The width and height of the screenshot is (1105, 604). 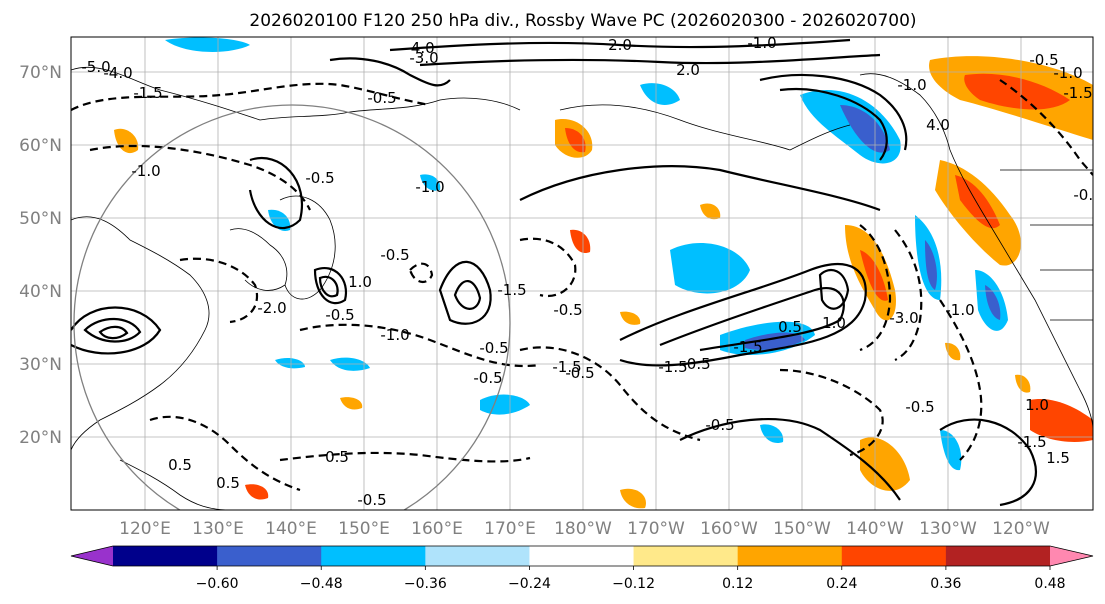 I want to click on lat-tick-label: 40°N, so click(x=40, y=292).